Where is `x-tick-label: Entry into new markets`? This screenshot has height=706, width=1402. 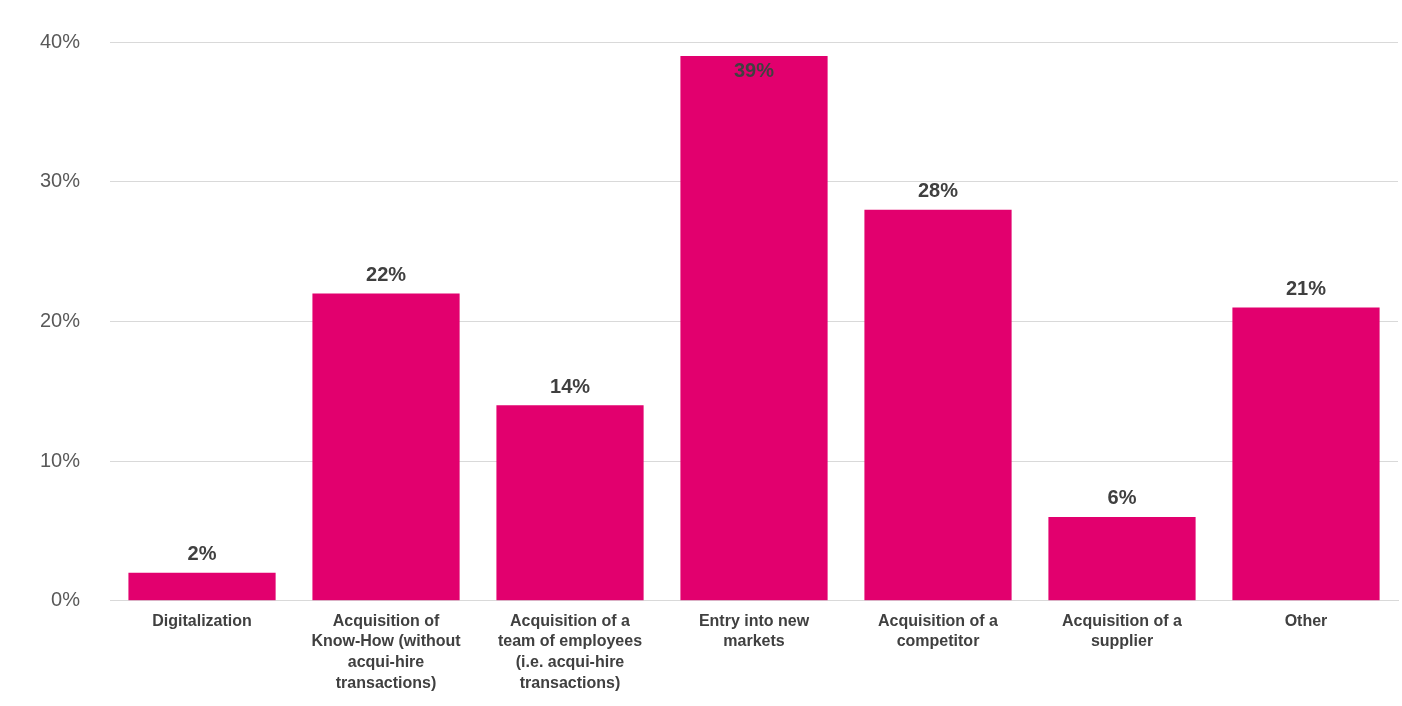 x-tick-label: Entry into new markets is located at coordinates (754, 630).